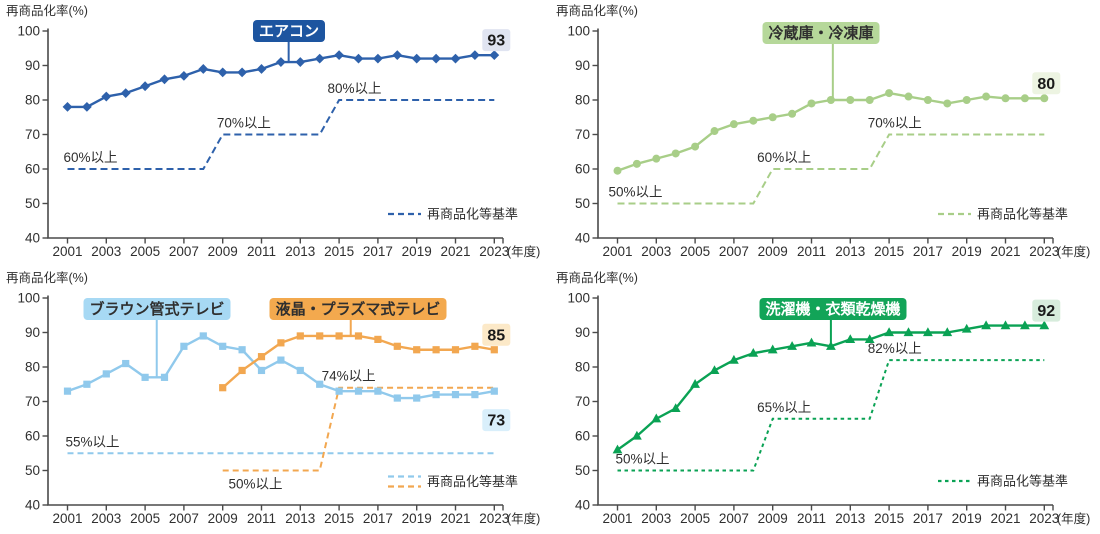 The image size is (1100, 534). Describe the element at coordinates (967, 251) in the screenshot. I see `x-axis-tick-label: 2019` at that location.